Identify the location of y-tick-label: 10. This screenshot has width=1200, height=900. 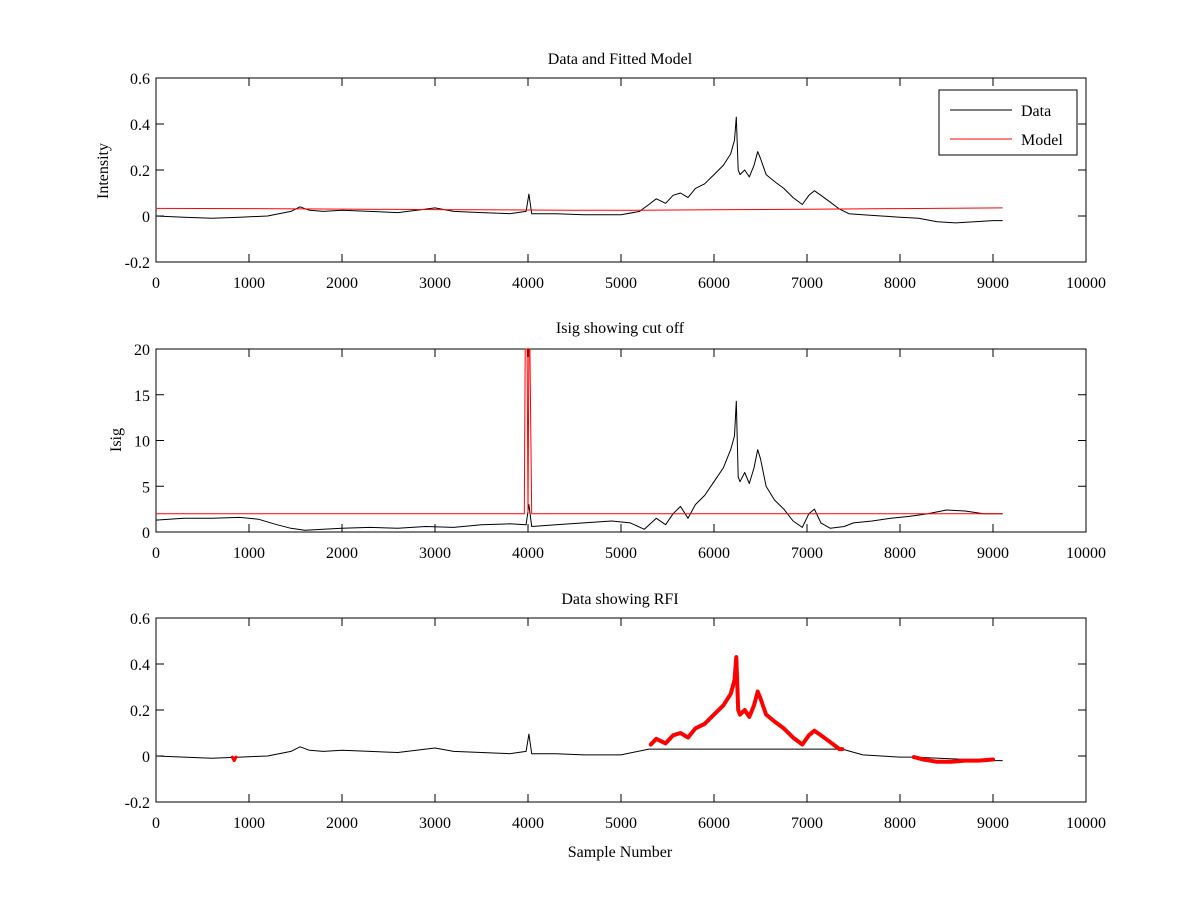
(142, 442).